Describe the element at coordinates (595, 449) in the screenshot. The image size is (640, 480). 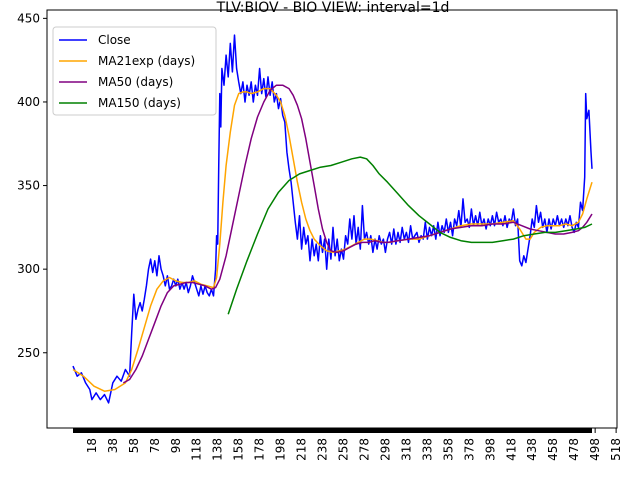
I see `x-tick-label: 498` at that location.